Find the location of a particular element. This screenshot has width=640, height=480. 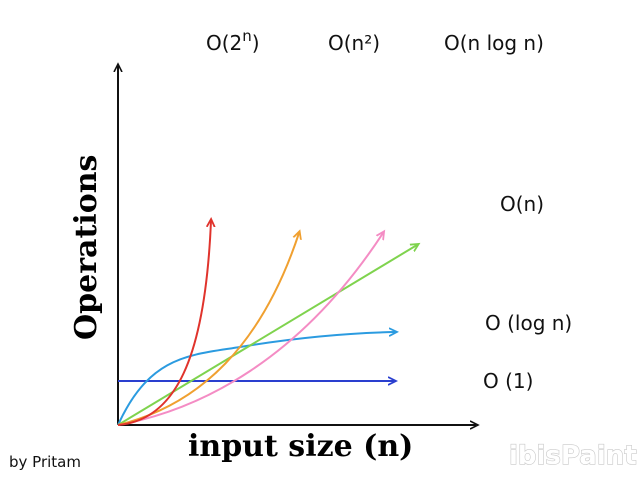

linear-label: O(n) is located at coordinates (522, 204).